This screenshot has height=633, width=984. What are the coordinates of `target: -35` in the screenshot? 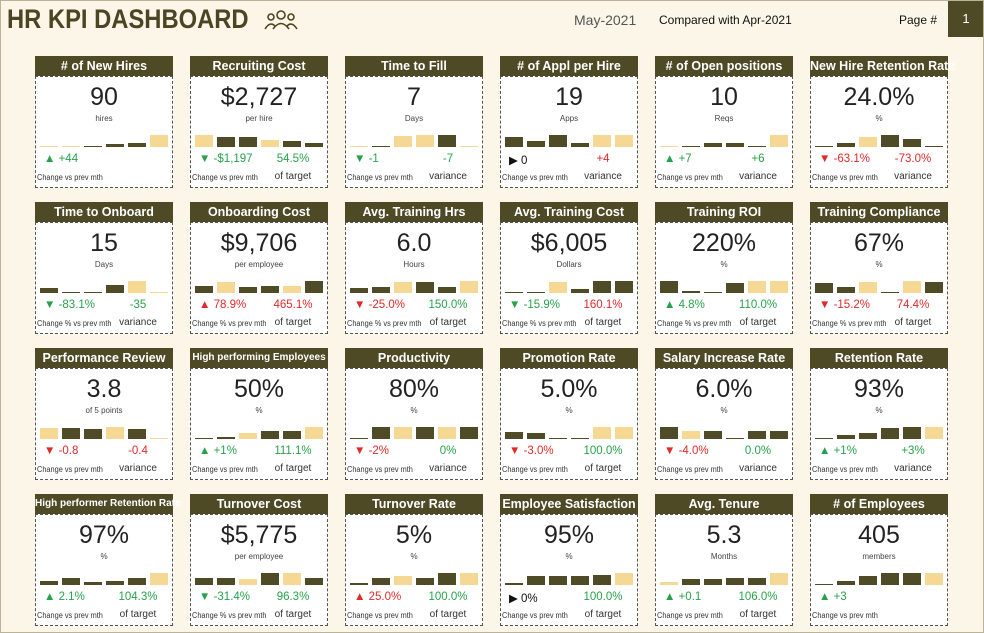 It's located at (138, 305).